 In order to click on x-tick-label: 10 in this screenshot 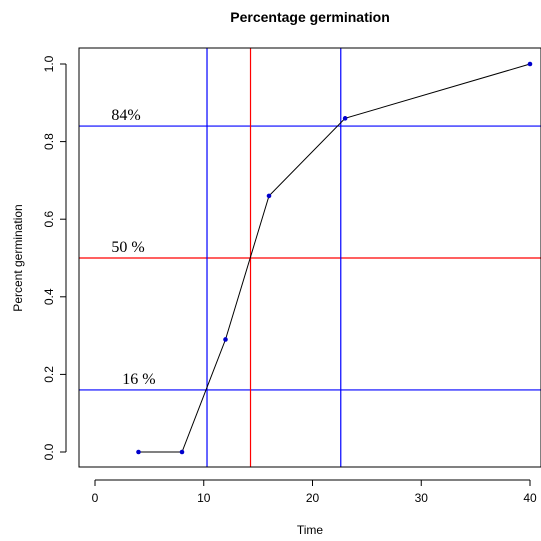, I will do `click(204, 498)`.